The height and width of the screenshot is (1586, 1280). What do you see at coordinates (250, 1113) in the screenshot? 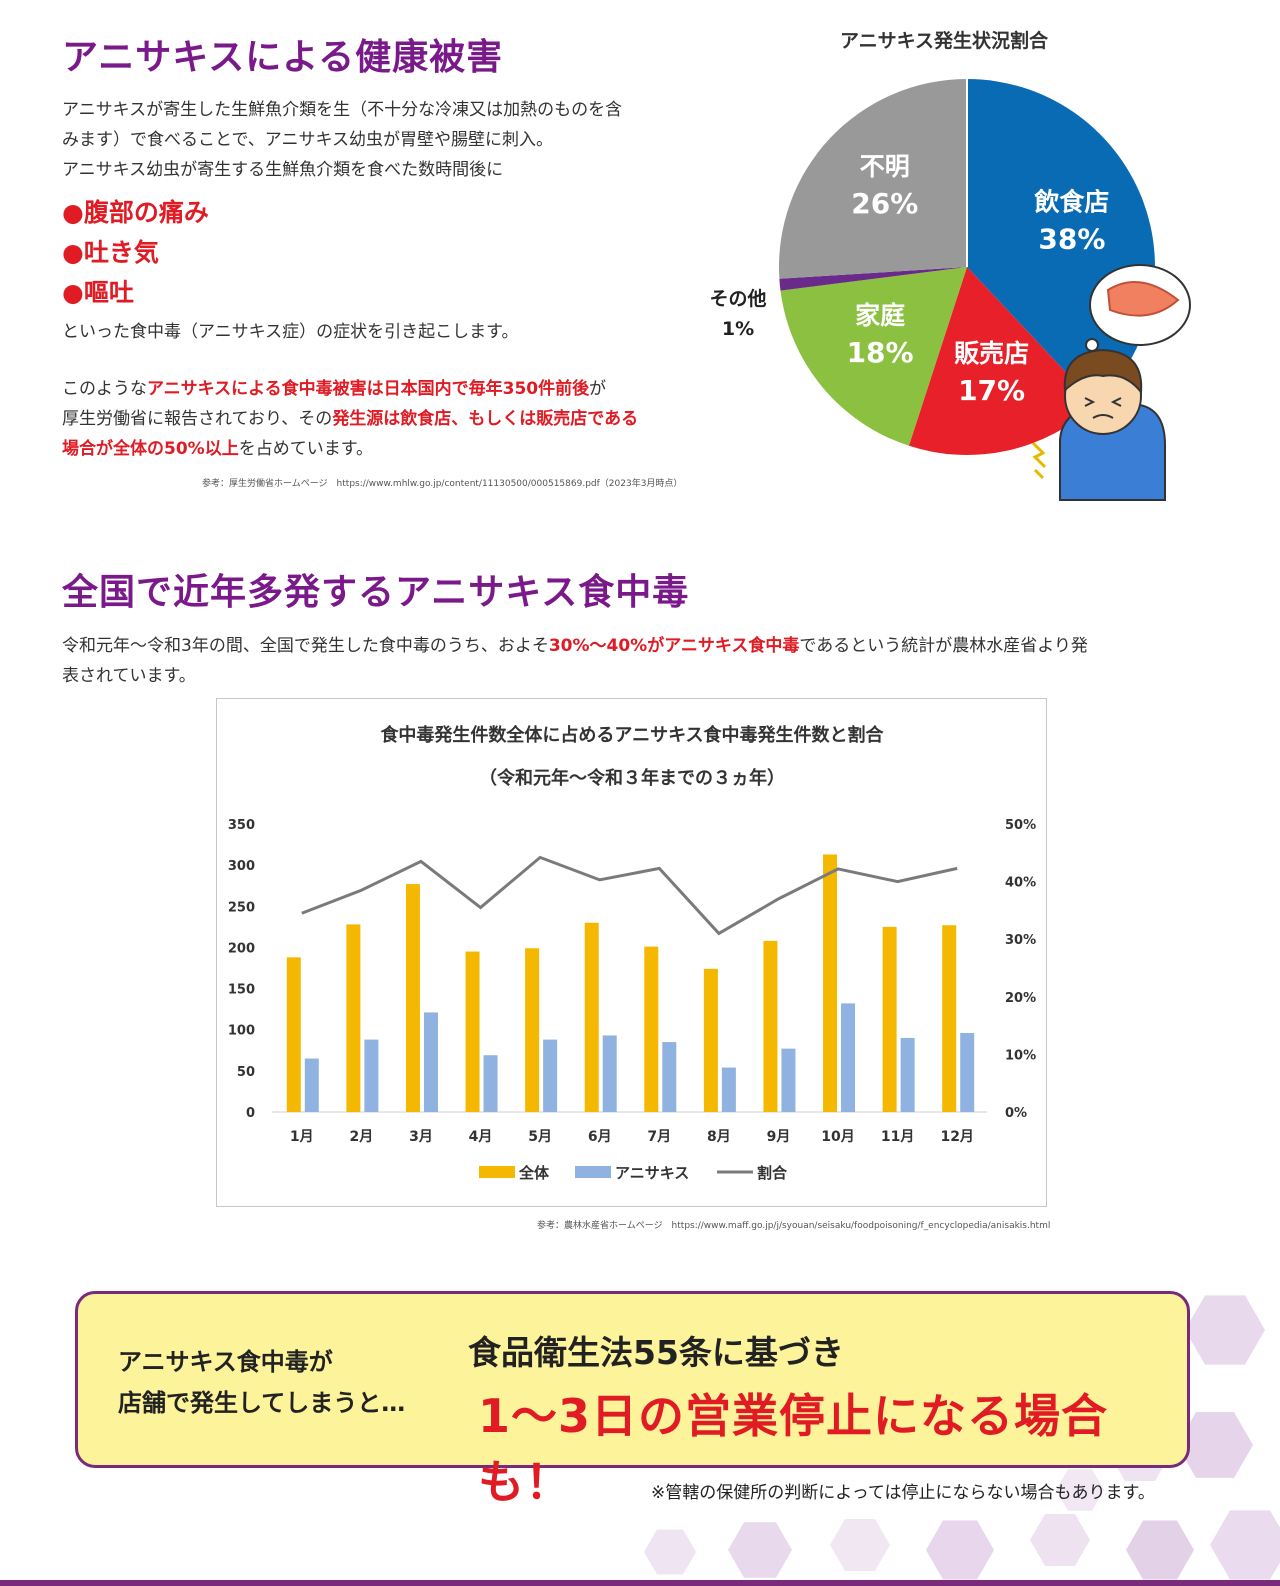
I see `y-left-tick-label: 0` at bounding box center [250, 1113].